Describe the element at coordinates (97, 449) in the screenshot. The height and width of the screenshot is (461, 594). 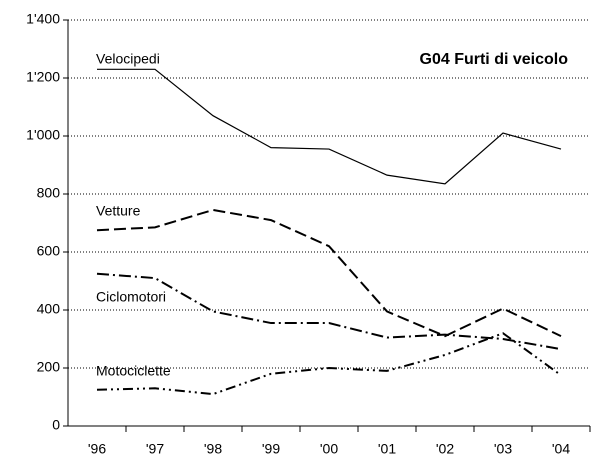
I see `x-tick-label: '96` at that location.